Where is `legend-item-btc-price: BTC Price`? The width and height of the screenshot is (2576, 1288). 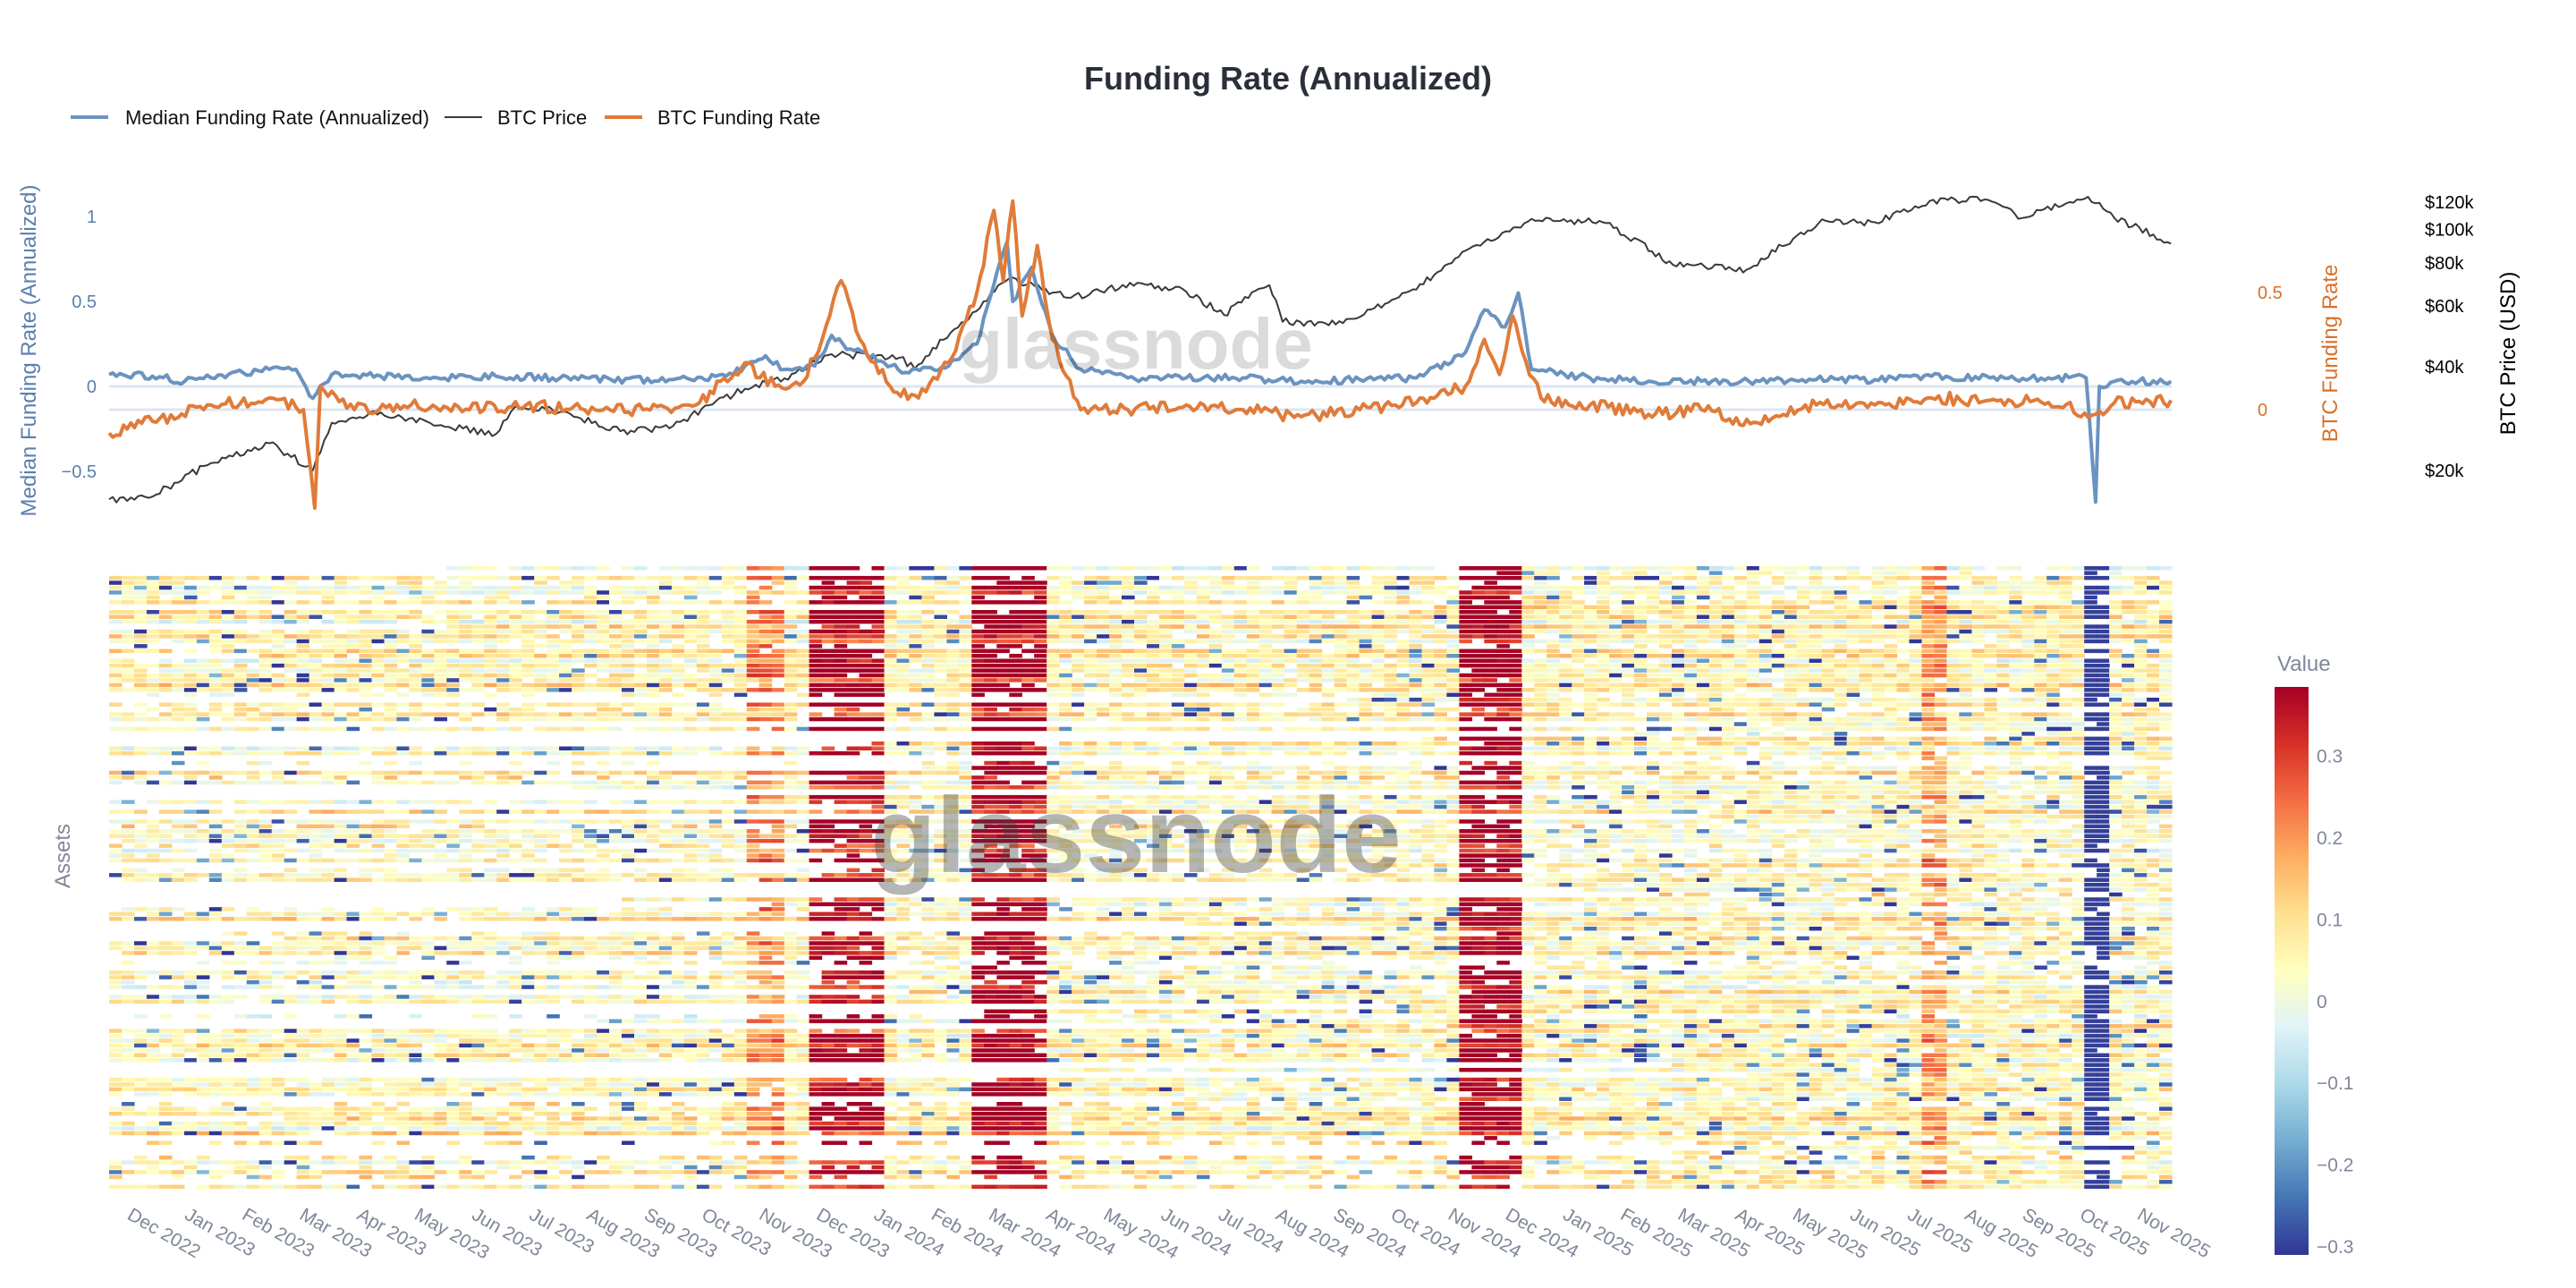
legend-item-btc-price: BTC Price is located at coordinates (516, 117).